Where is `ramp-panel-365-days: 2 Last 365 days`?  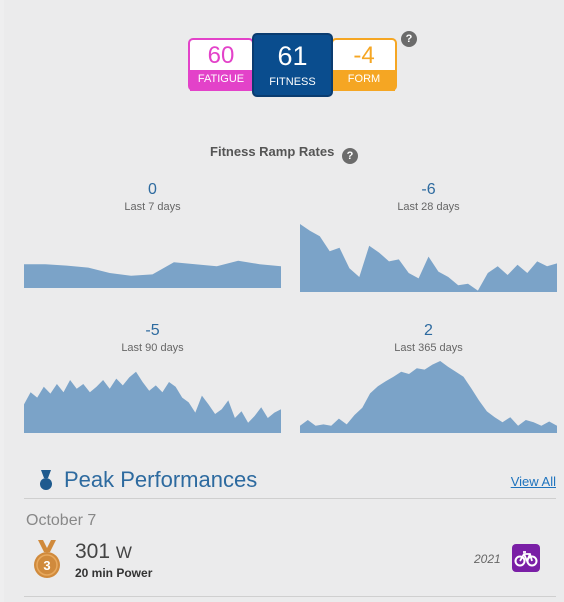 ramp-panel-365-days: 2 Last 365 days is located at coordinates (428, 377).